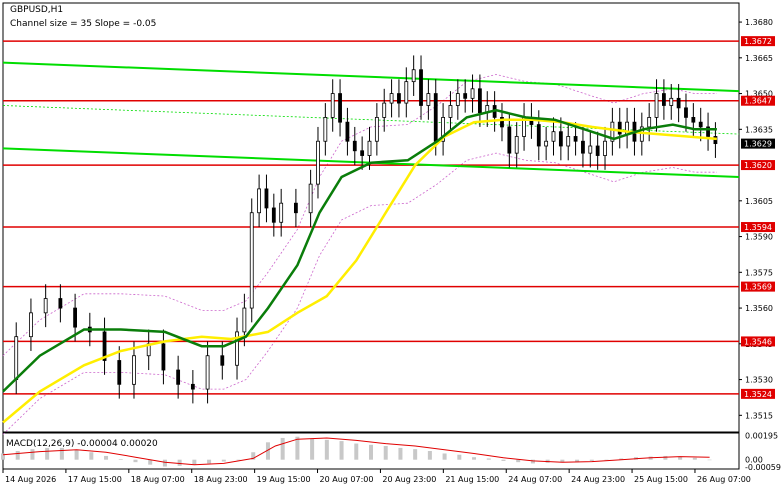 This screenshot has height=493, width=781. What do you see at coordinates (759, 237) in the screenshot?
I see `price-tick-label: 1.3590` at bounding box center [759, 237].